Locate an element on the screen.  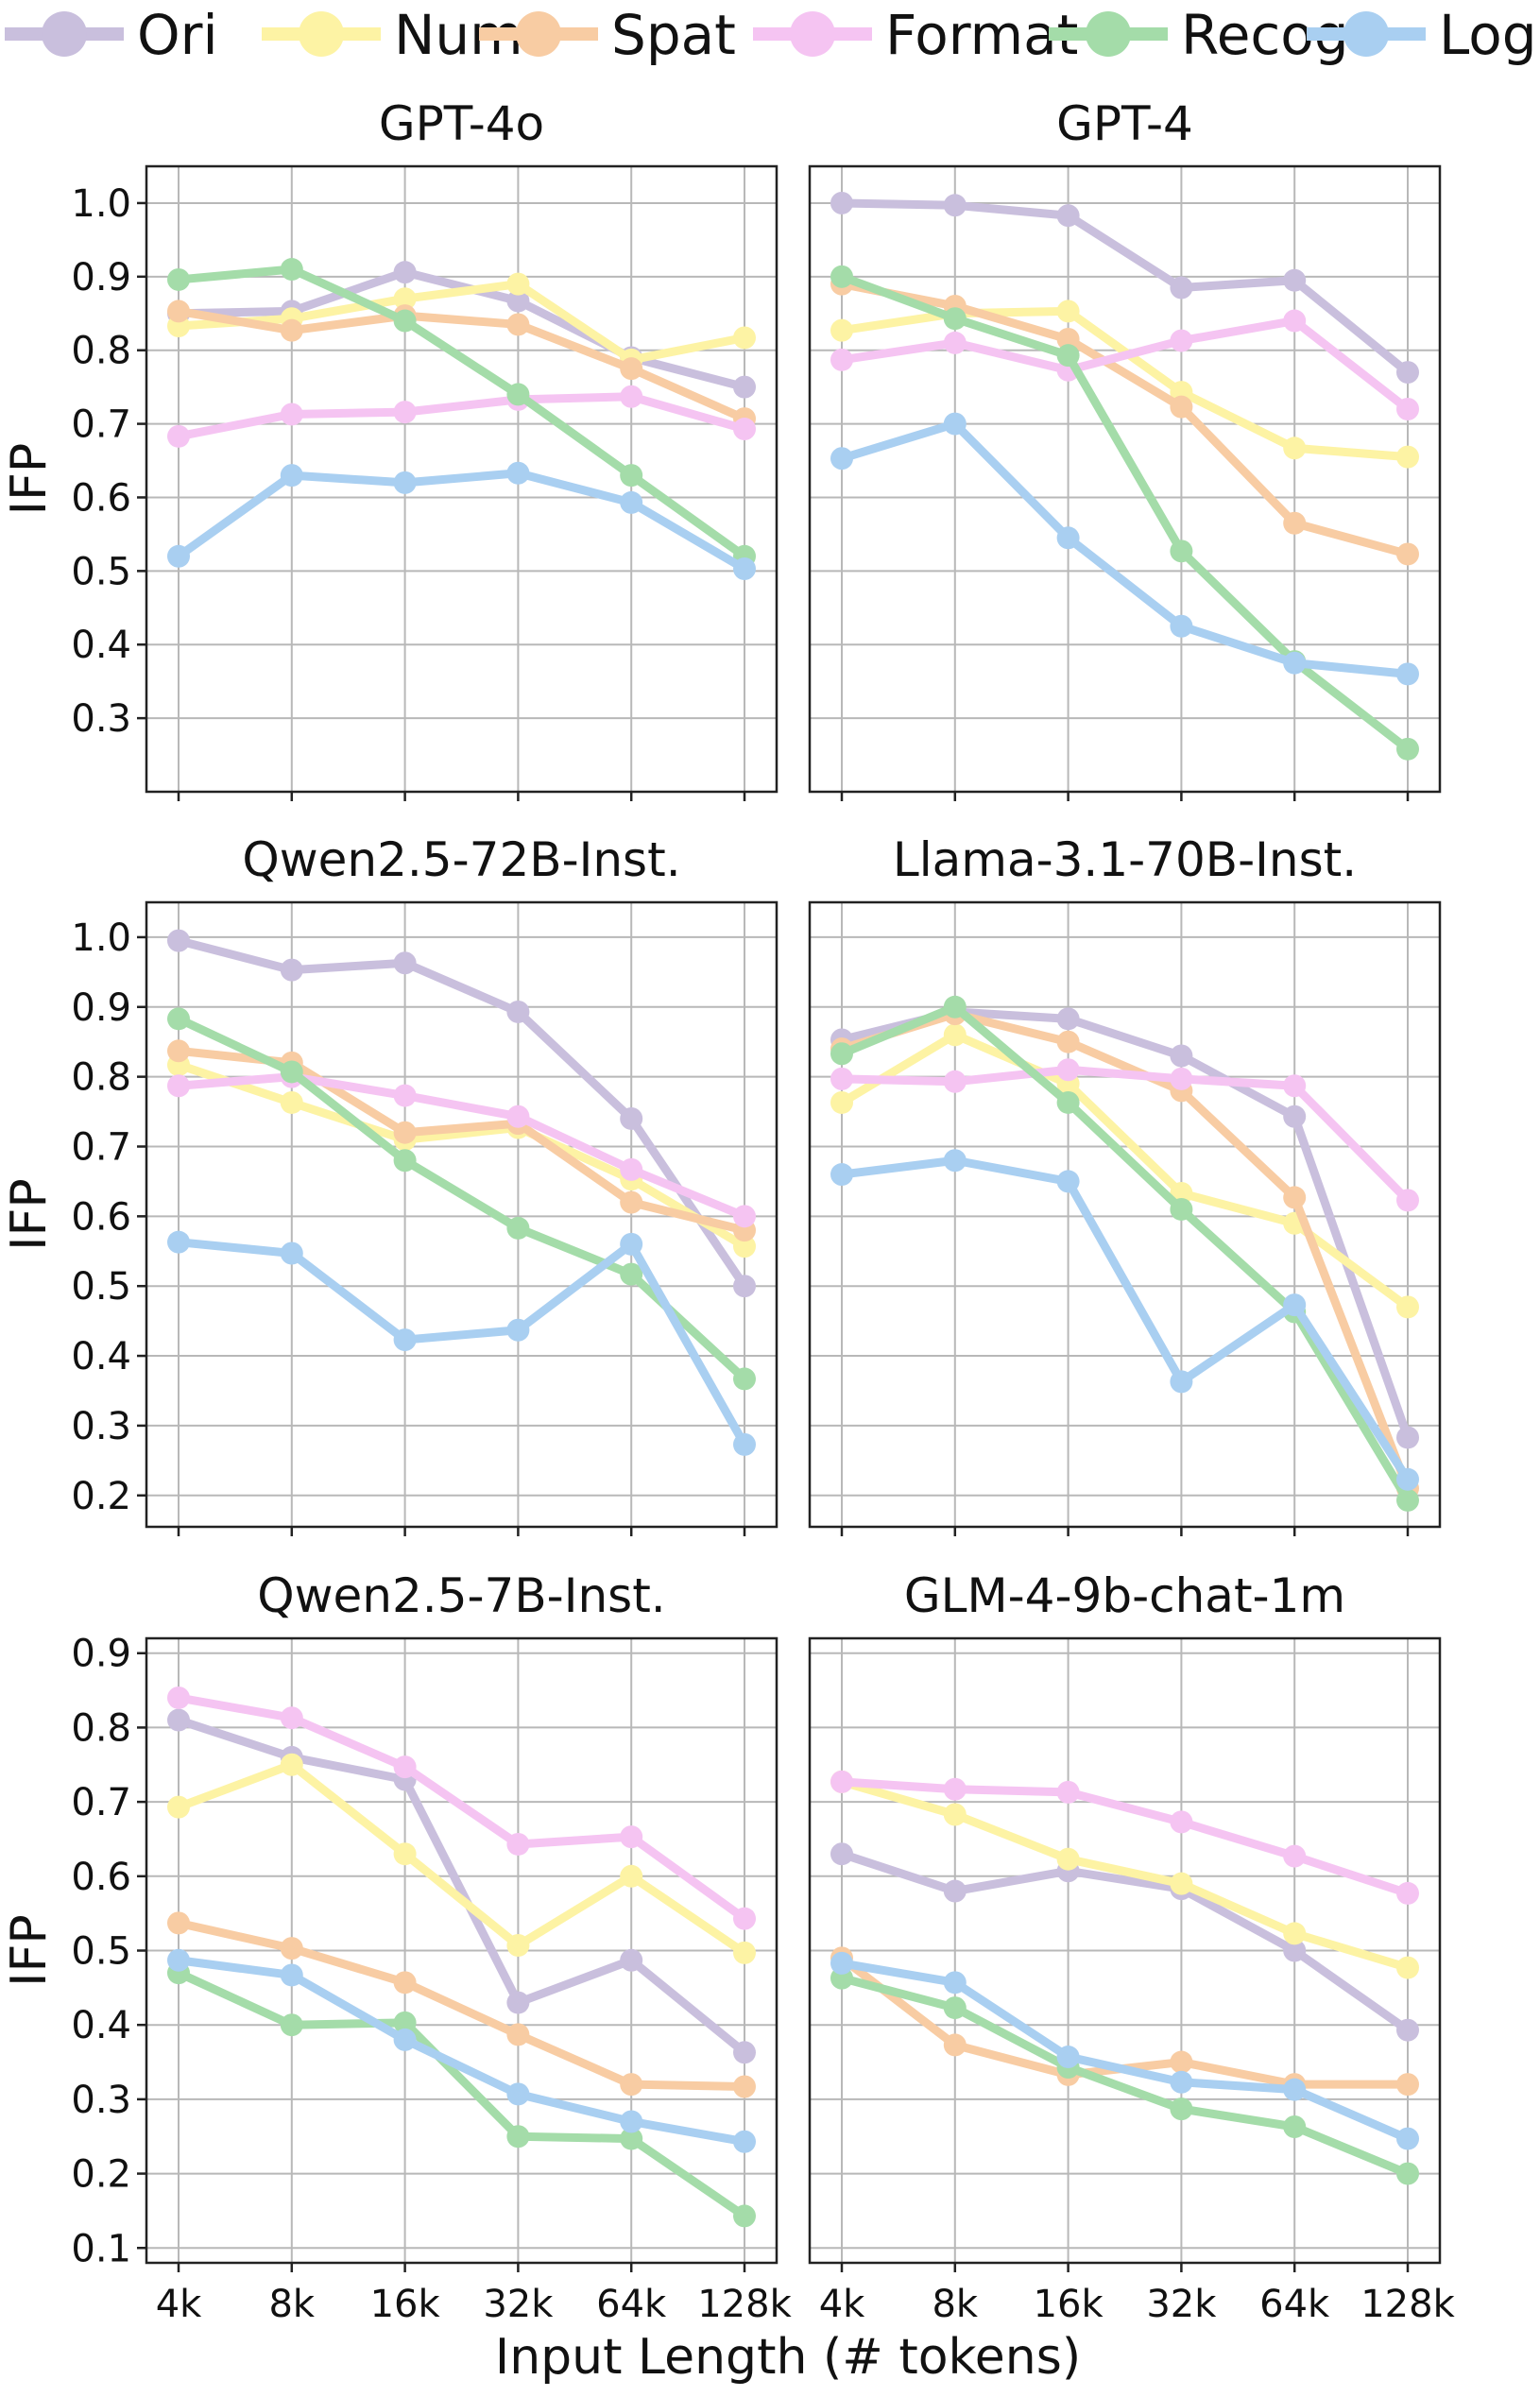
series-format is located at coordinates (1124, 1838).